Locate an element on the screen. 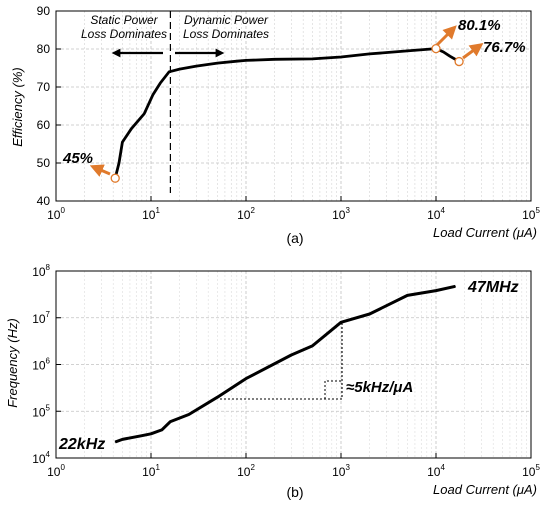 This screenshot has width=550, height=511. annotation-22khz: 22kHz is located at coordinates (81, 444).